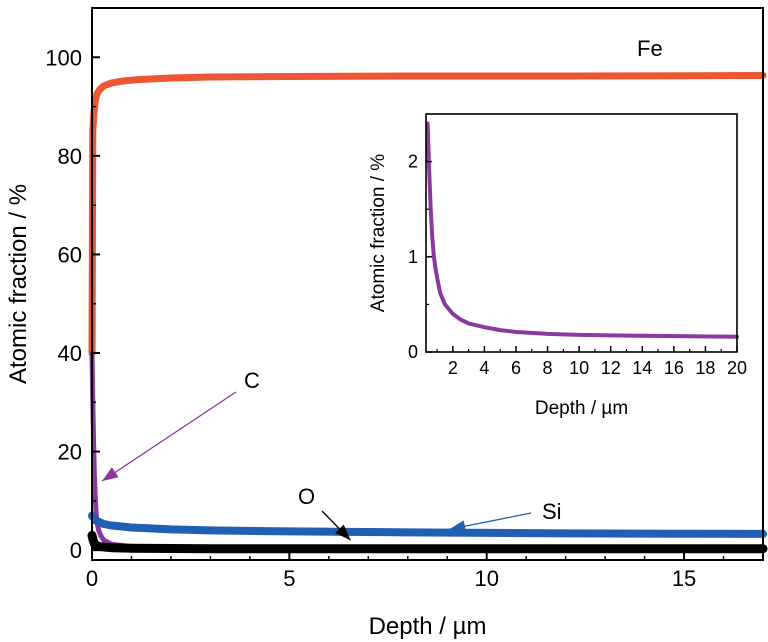 This screenshot has height=642, width=768. I want to click on y-tick-label: 40, so click(70, 353).